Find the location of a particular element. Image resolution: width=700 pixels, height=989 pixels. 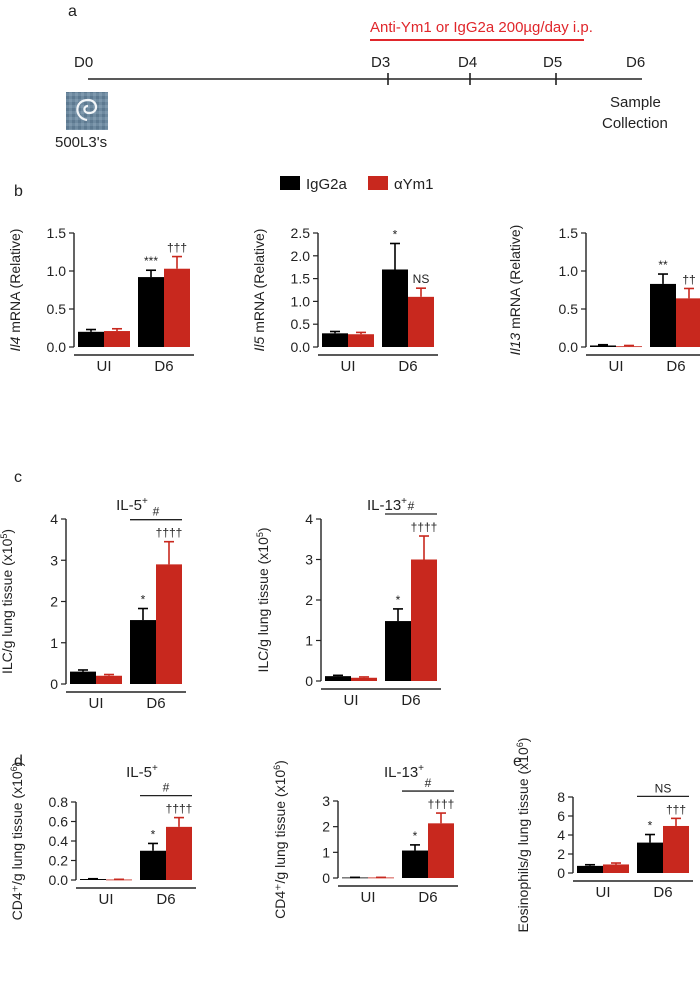

panel-letter-e: e is located at coordinates (517, 761).